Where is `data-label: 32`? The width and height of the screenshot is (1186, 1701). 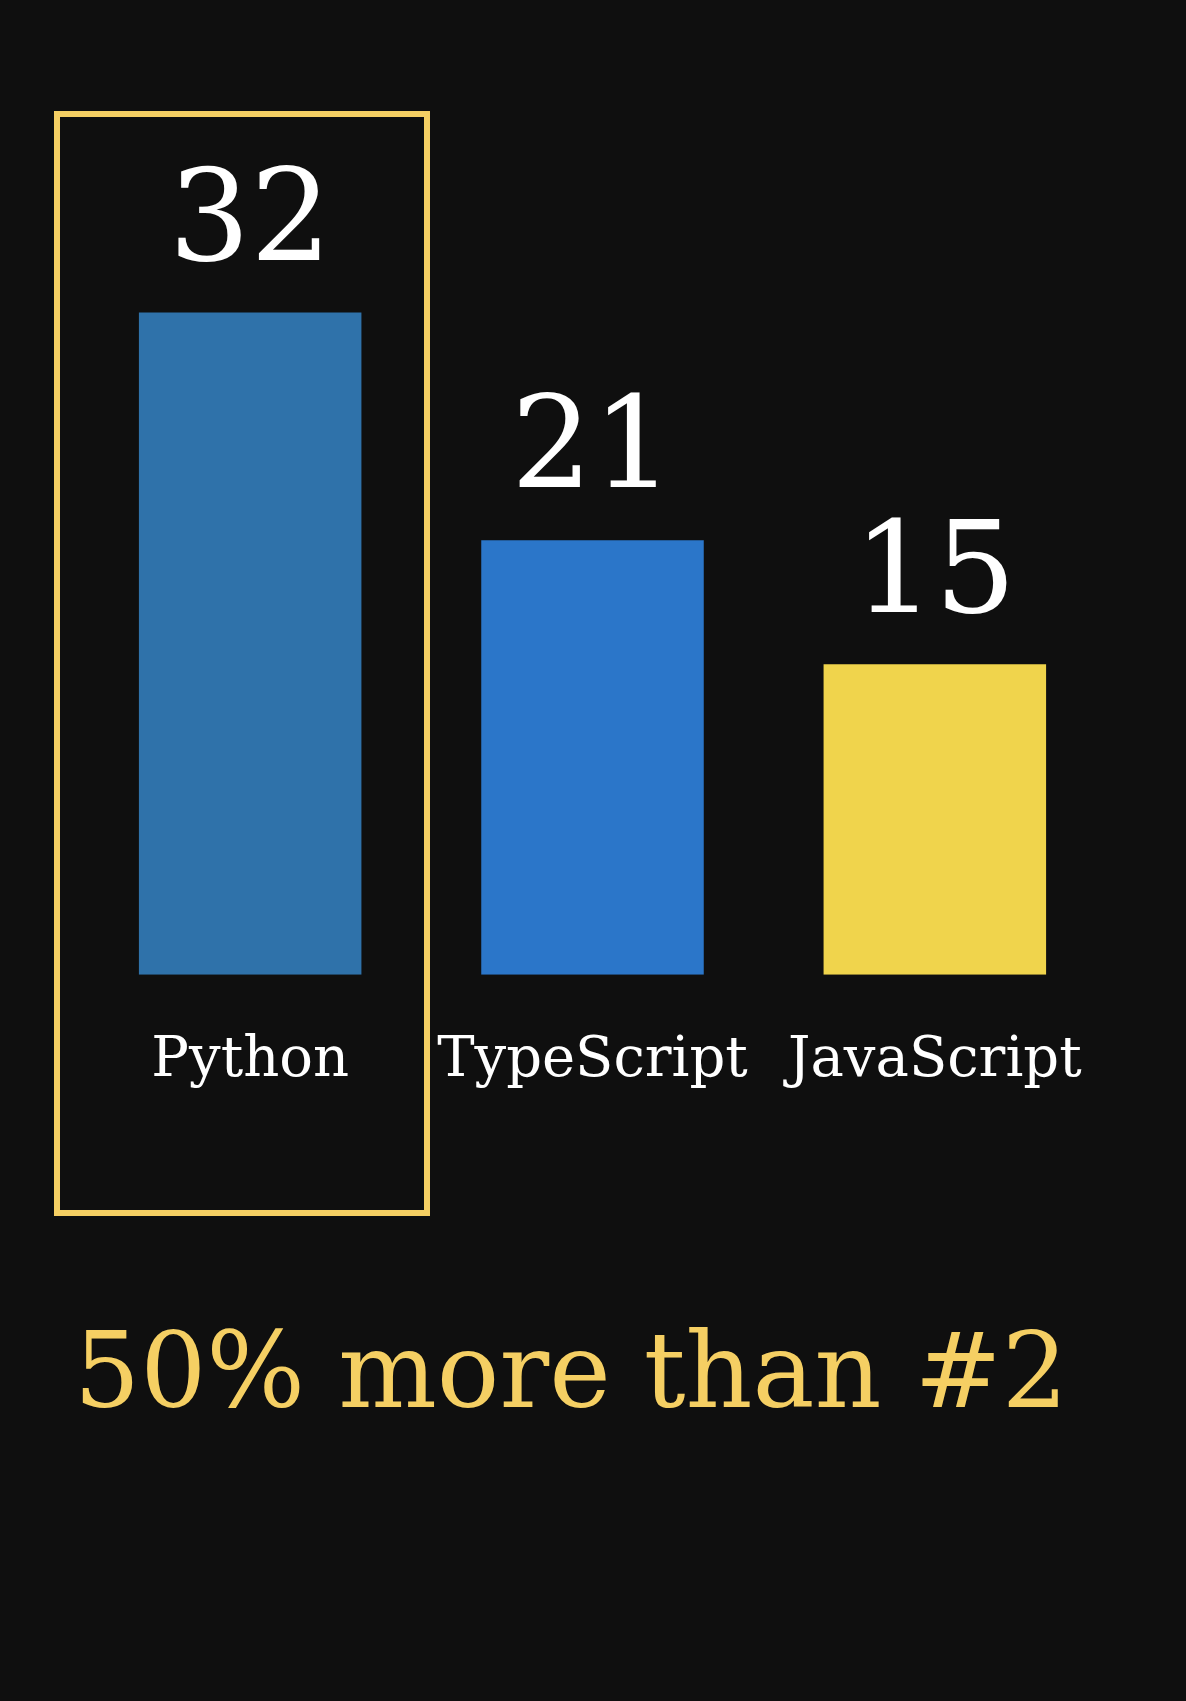
data-label: 32 is located at coordinates (250, 215).